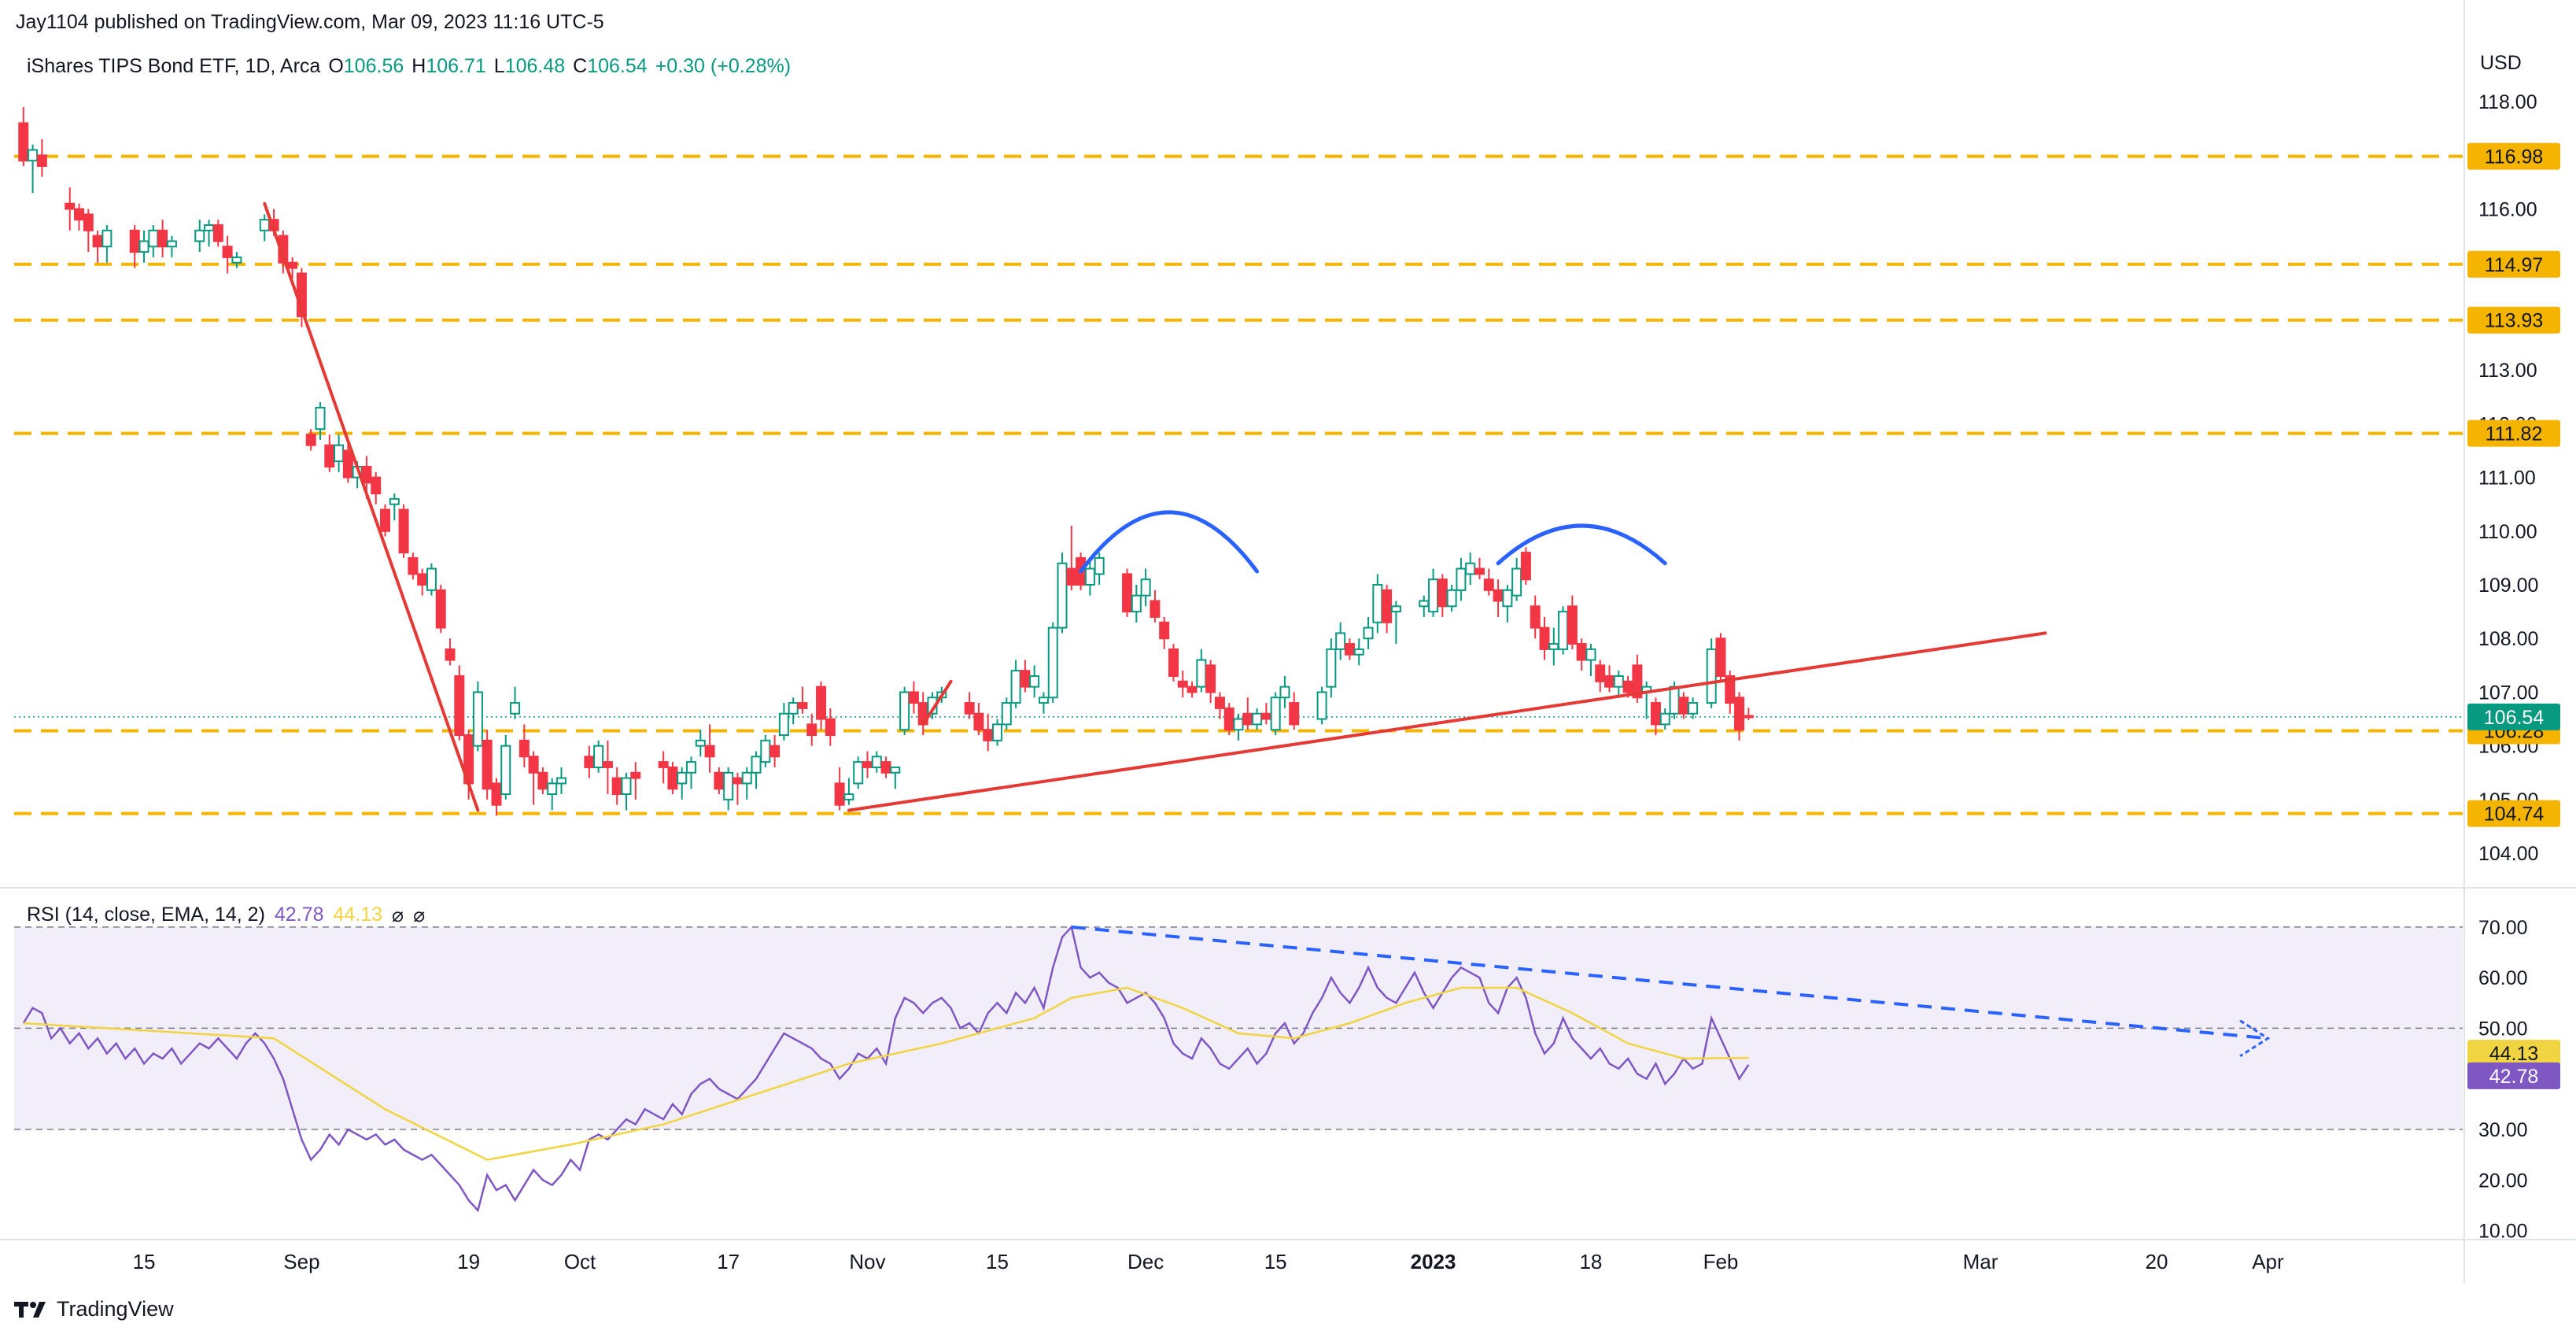 The image size is (2576, 1338). Describe the element at coordinates (1981, 1262) in the screenshot. I see `time-tick-label: Mar` at that location.